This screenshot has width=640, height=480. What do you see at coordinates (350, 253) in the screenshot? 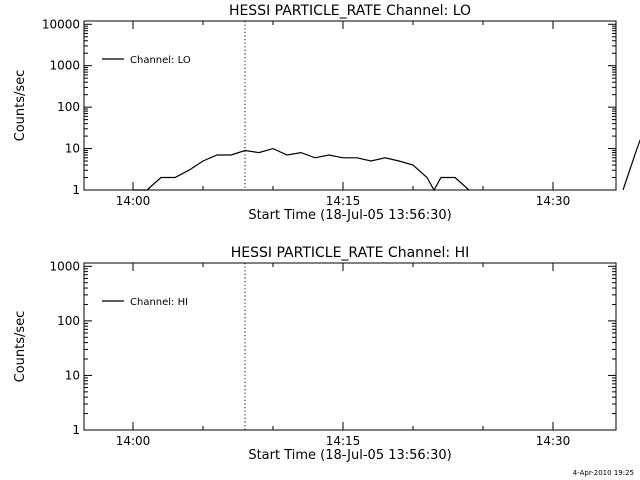
I see `chart-title-2: HESSI PARTICLE_RATE Channel: HI` at bounding box center [350, 253].